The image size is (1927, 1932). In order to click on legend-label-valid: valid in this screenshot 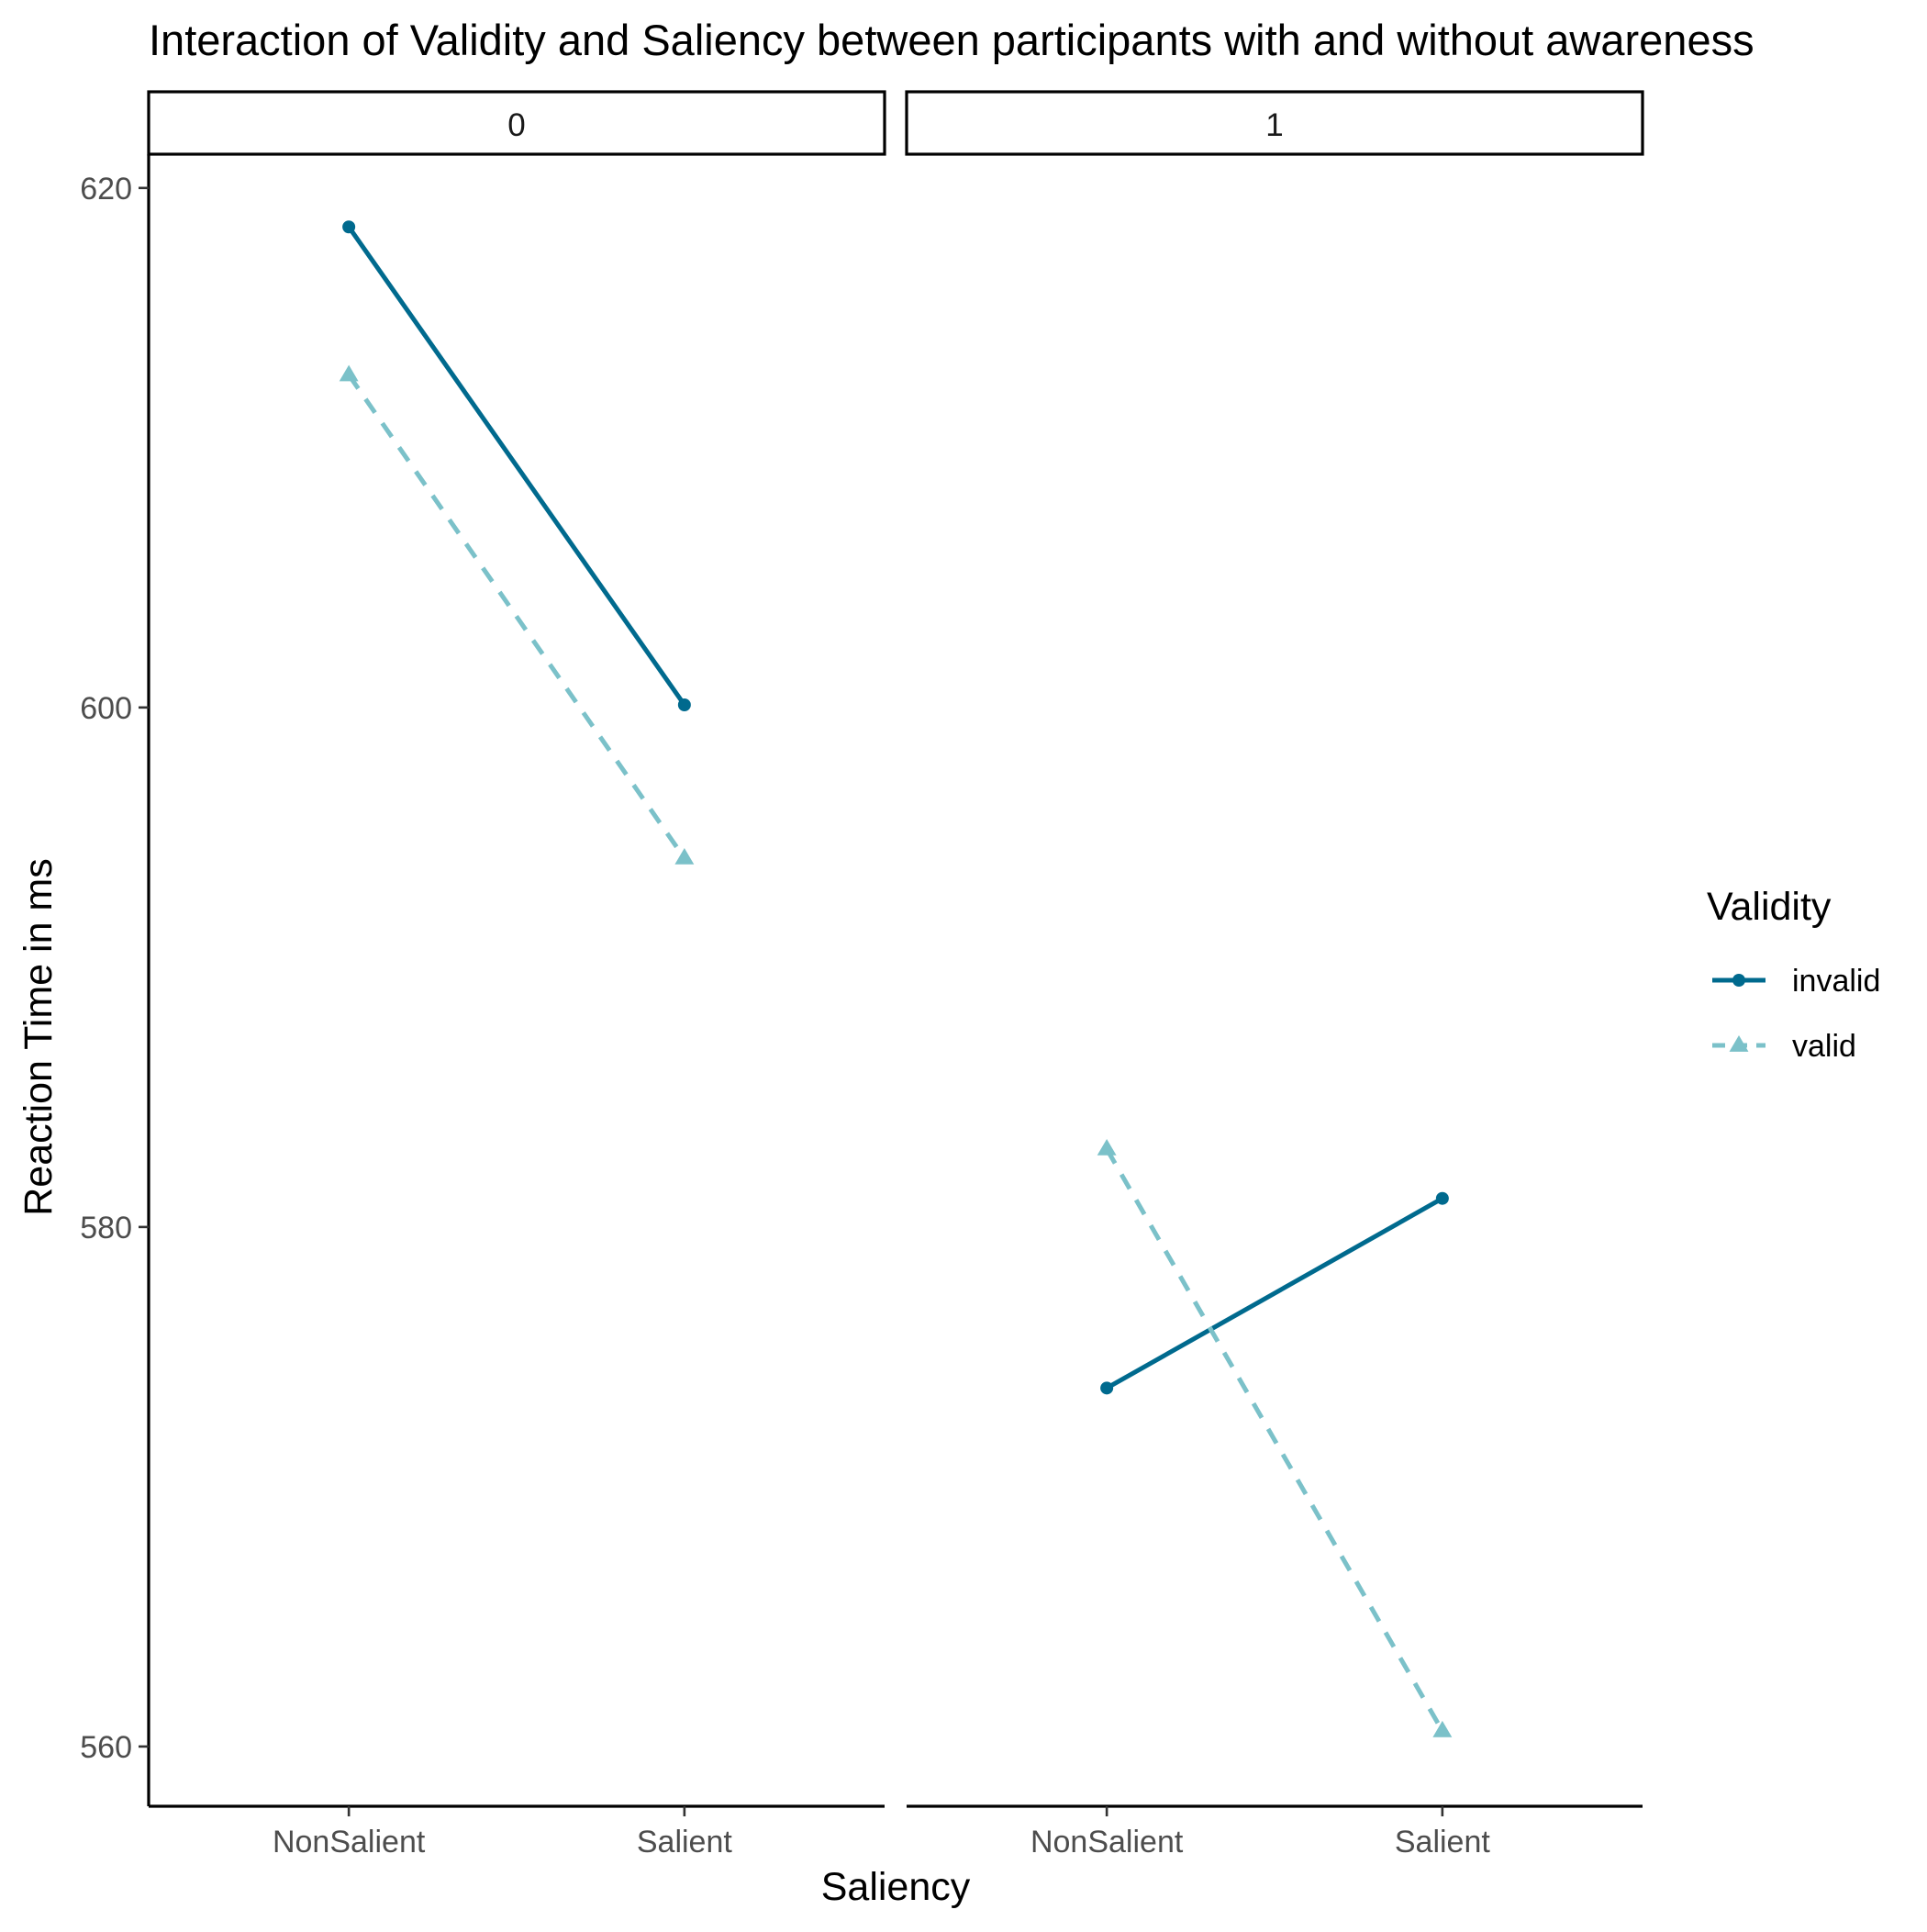, I will do `click(1824, 1046)`.